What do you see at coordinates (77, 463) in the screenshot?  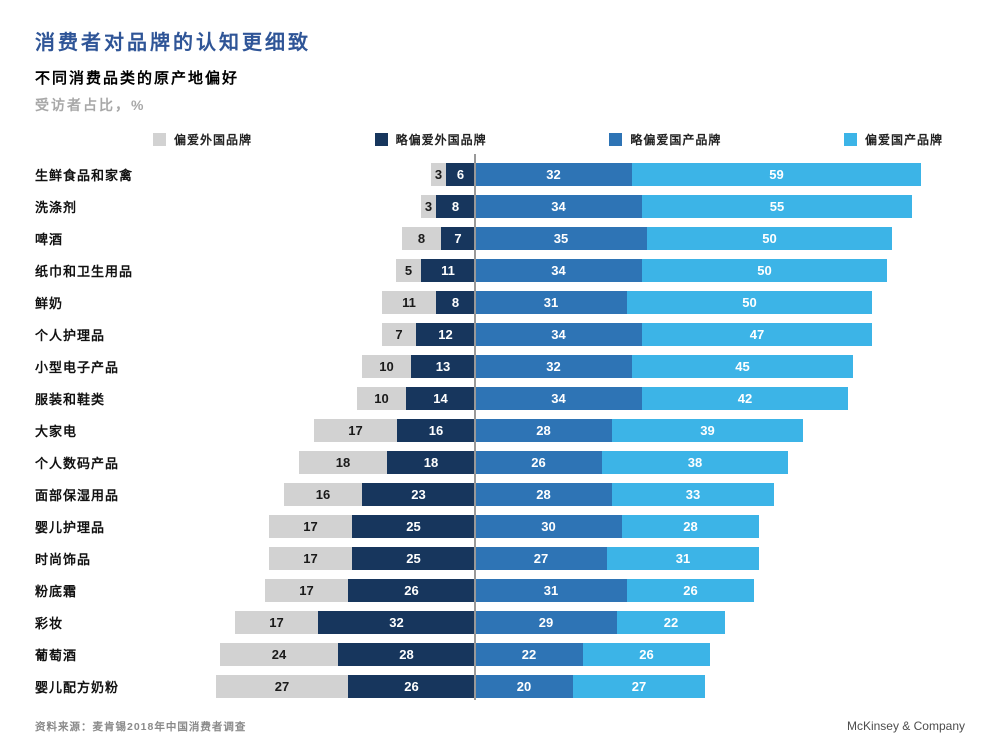 I see `category-label: 个人数码产品` at bounding box center [77, 463].